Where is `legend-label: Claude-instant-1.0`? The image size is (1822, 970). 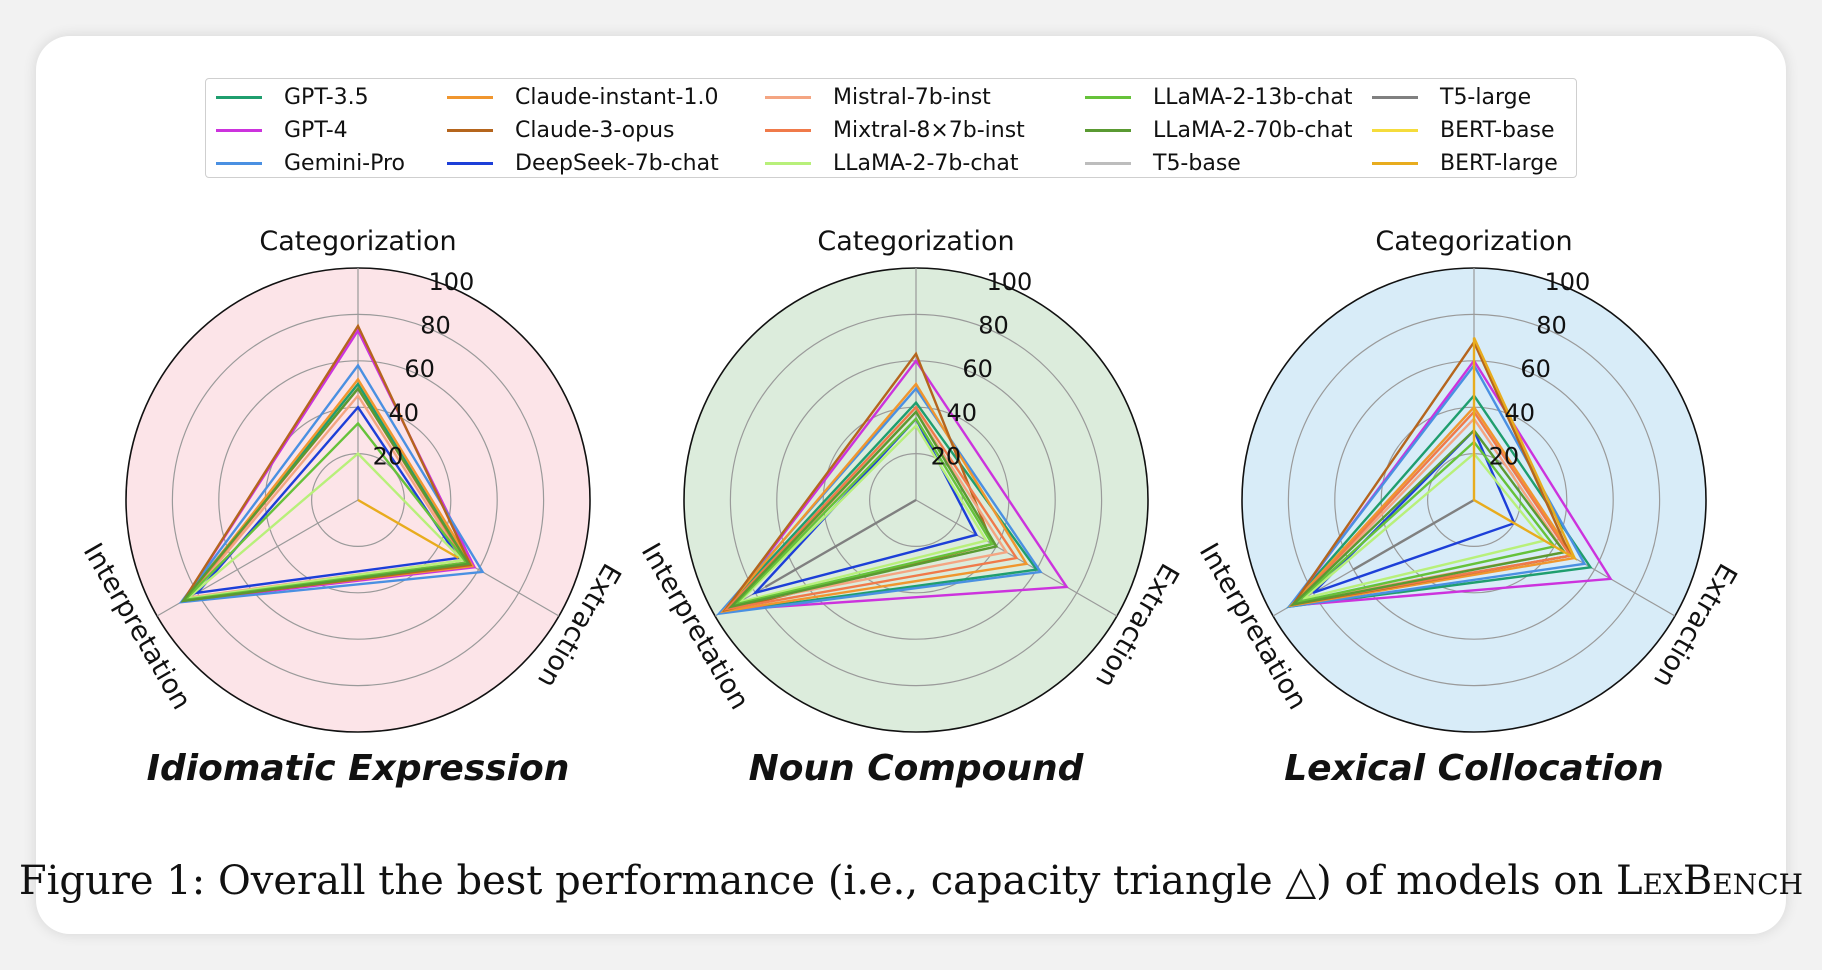
legend-label: Claude-instant-1.0 is located at coordinates (617, 97).